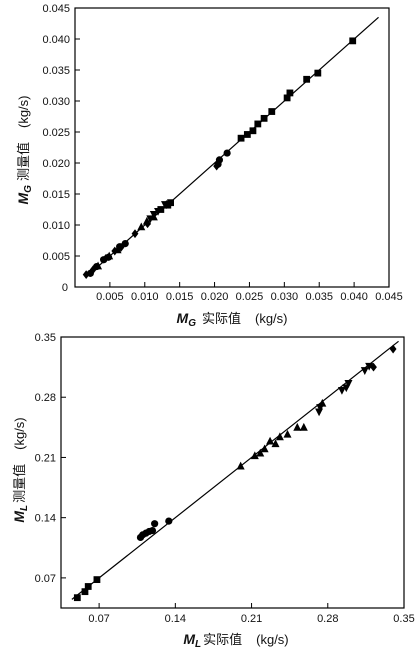  Describe the element at coordinates (389, 297) in the screenshot. I see `x-tick-label: 0.045` at that location.